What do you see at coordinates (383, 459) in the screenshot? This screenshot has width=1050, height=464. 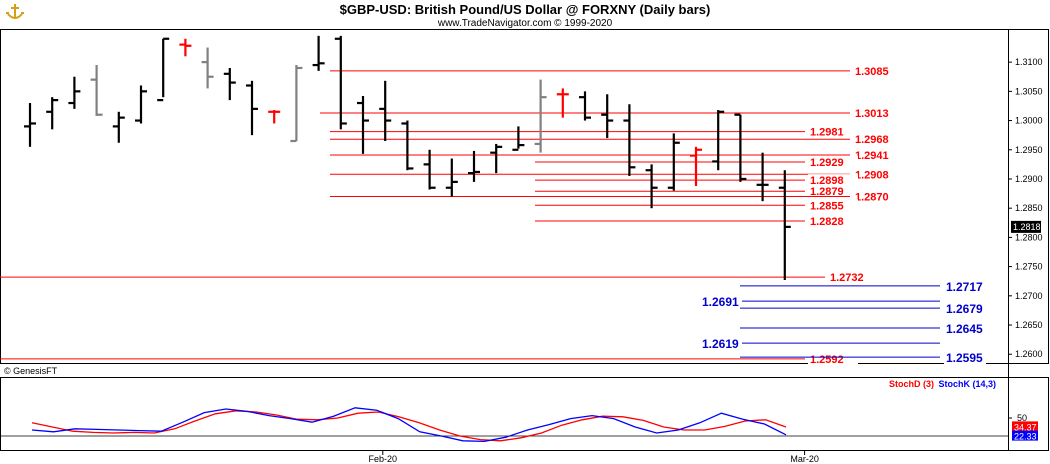 I see `time-tick-label: Feb-20` at bounding box center [383, 459].